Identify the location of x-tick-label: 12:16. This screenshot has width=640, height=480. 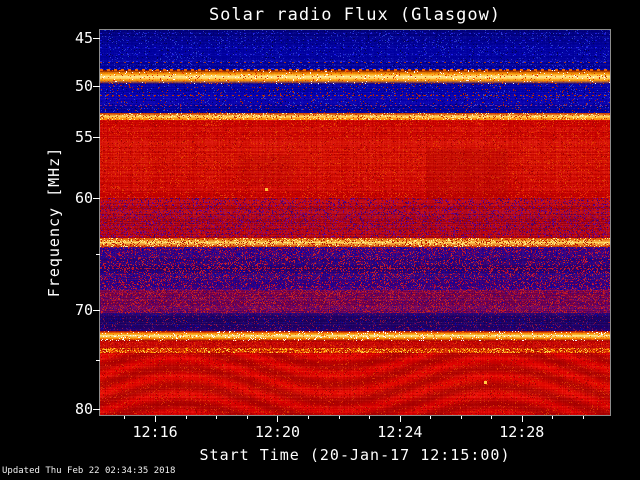
(155, 432).